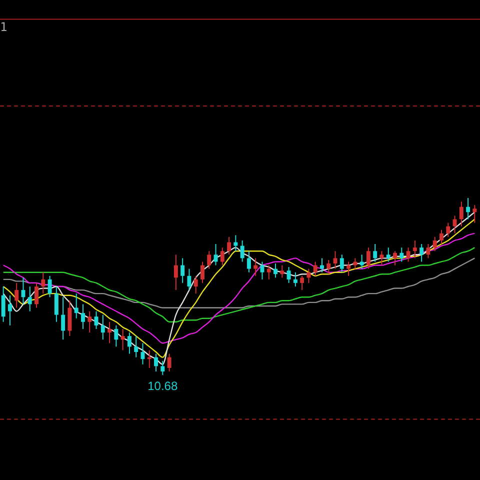  What do you see at coordinates (163, 386) in the screenshot?
I see `annotation: 10.68` at bounding box center [163, 386].